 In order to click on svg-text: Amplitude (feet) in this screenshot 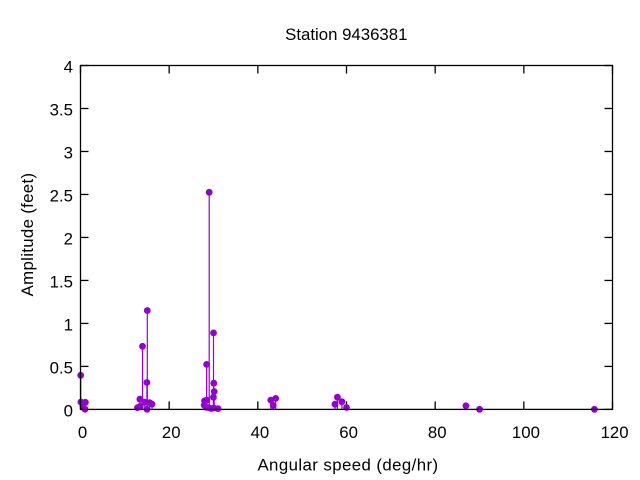, I will do `click(27, 235)`.